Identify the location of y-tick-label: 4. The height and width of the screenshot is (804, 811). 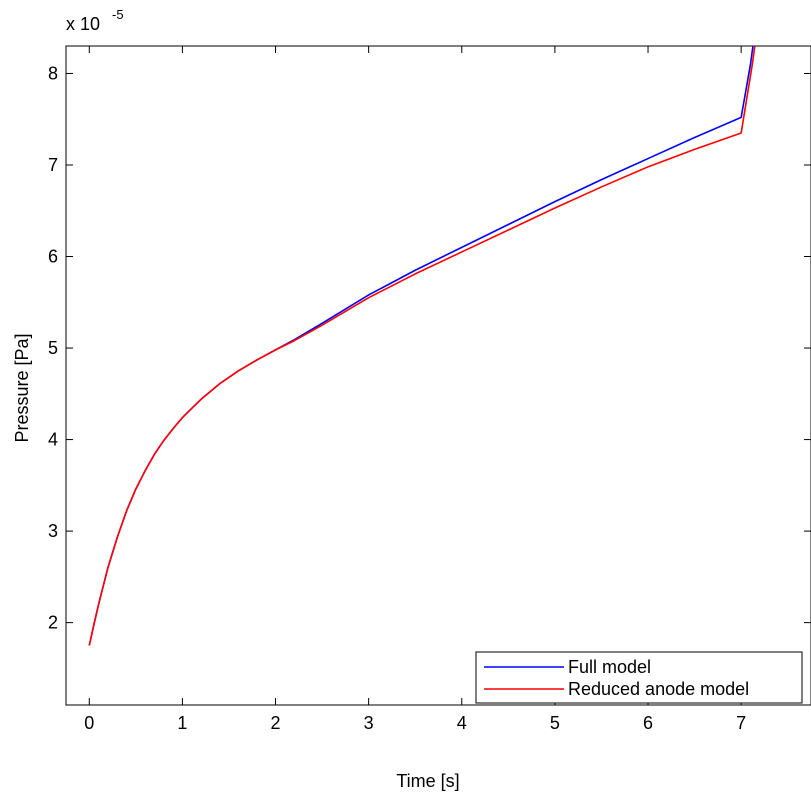
(53, 440).